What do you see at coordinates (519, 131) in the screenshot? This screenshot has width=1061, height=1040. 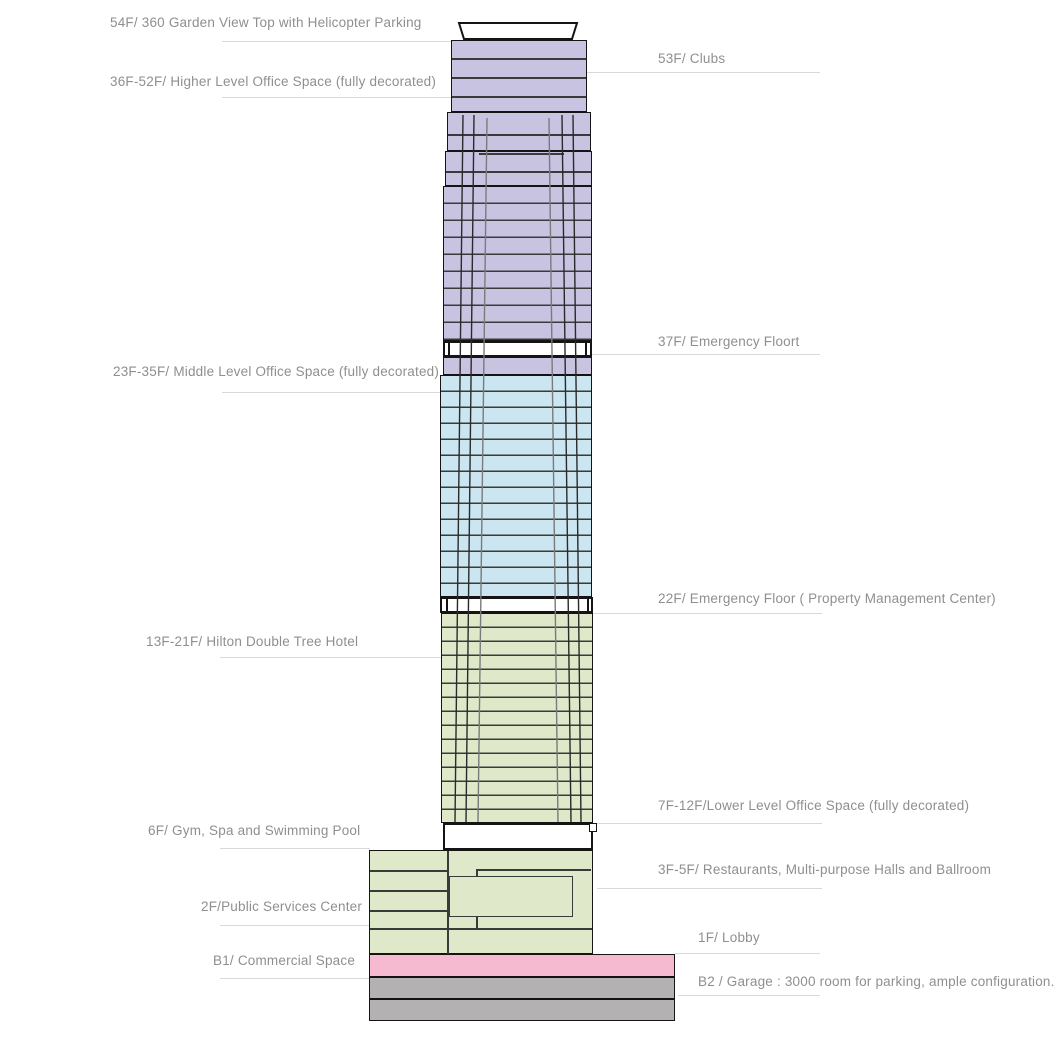 I see `section-upper-office-step2` at bounding box center [519, 131].